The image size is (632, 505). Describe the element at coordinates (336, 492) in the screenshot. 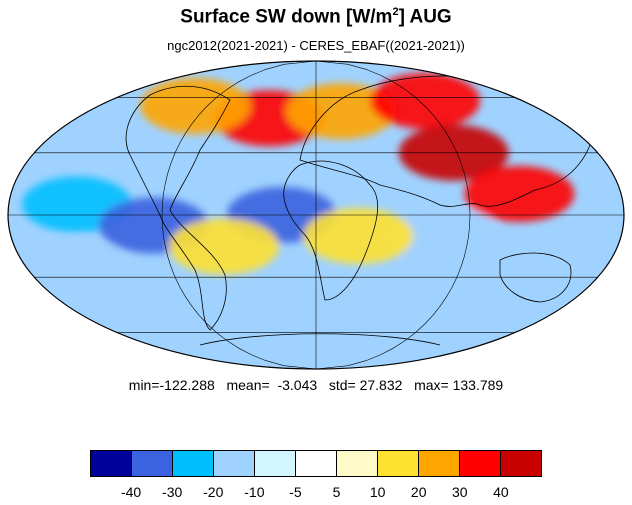

I see `colorbar-tick-label: 5` at that location.